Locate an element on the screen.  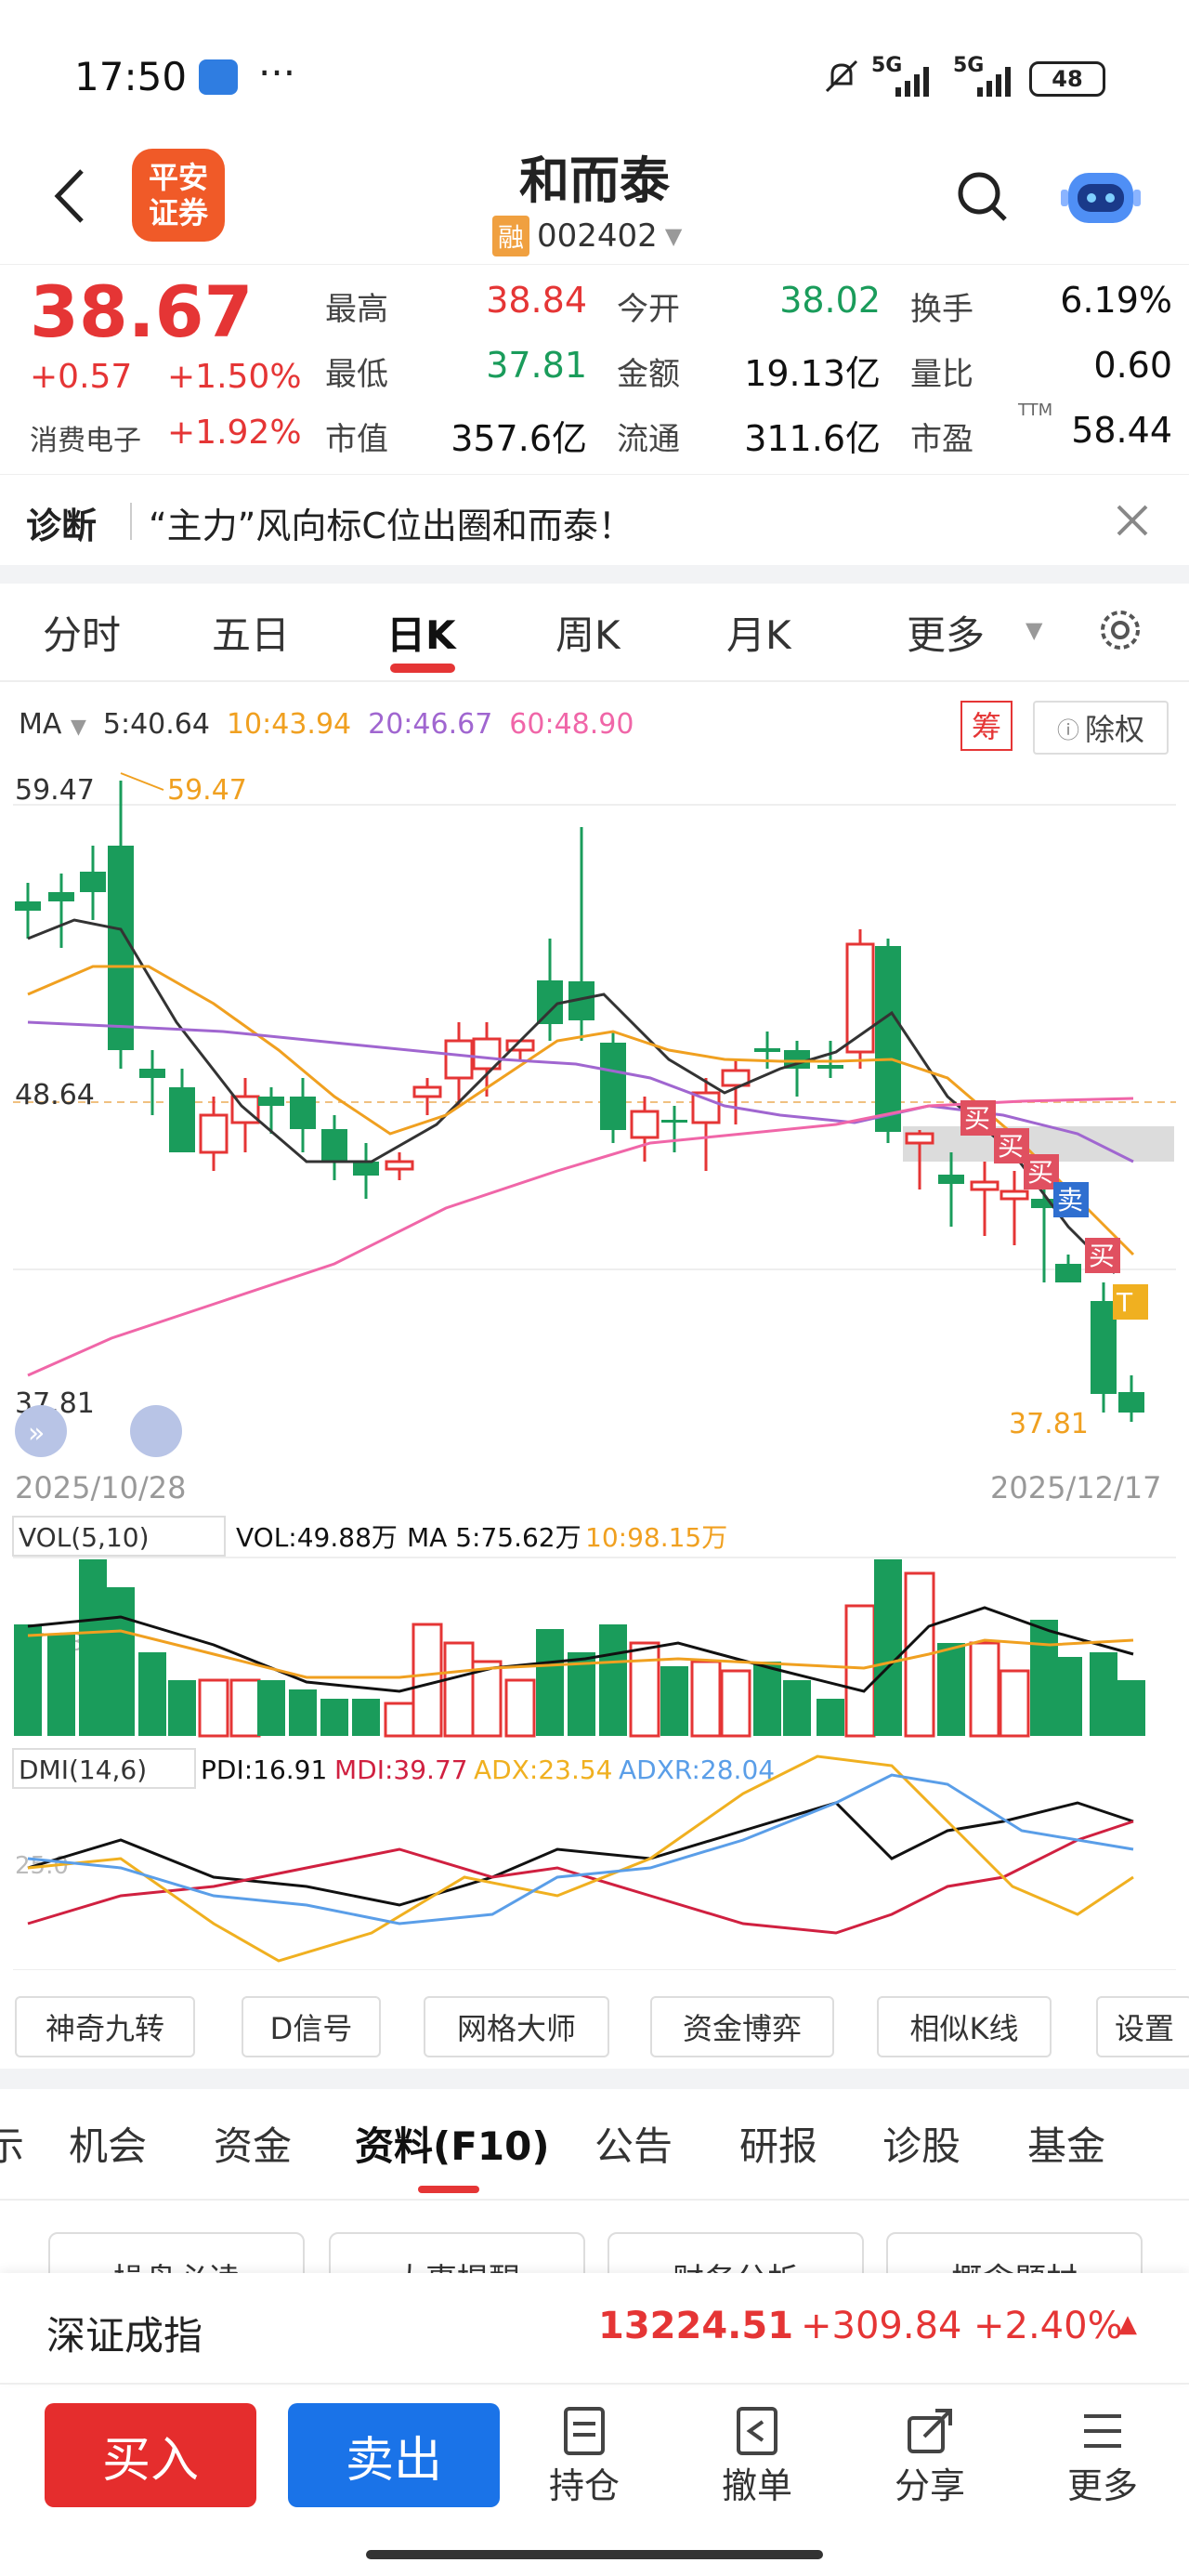
chip-distribution-button: 筹 is located at coordinates (986, 726).